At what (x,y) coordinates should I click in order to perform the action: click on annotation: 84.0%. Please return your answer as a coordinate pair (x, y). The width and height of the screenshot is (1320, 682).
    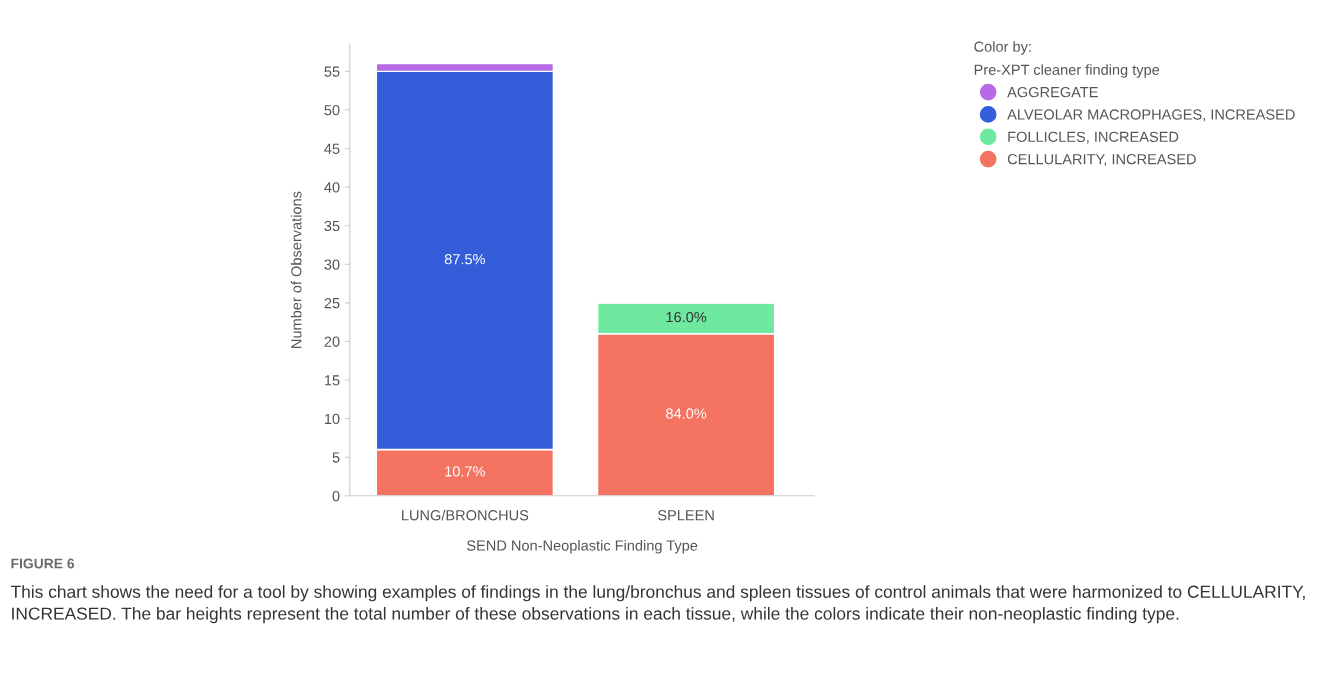
    Looking at the image, I should click on (686, 413).